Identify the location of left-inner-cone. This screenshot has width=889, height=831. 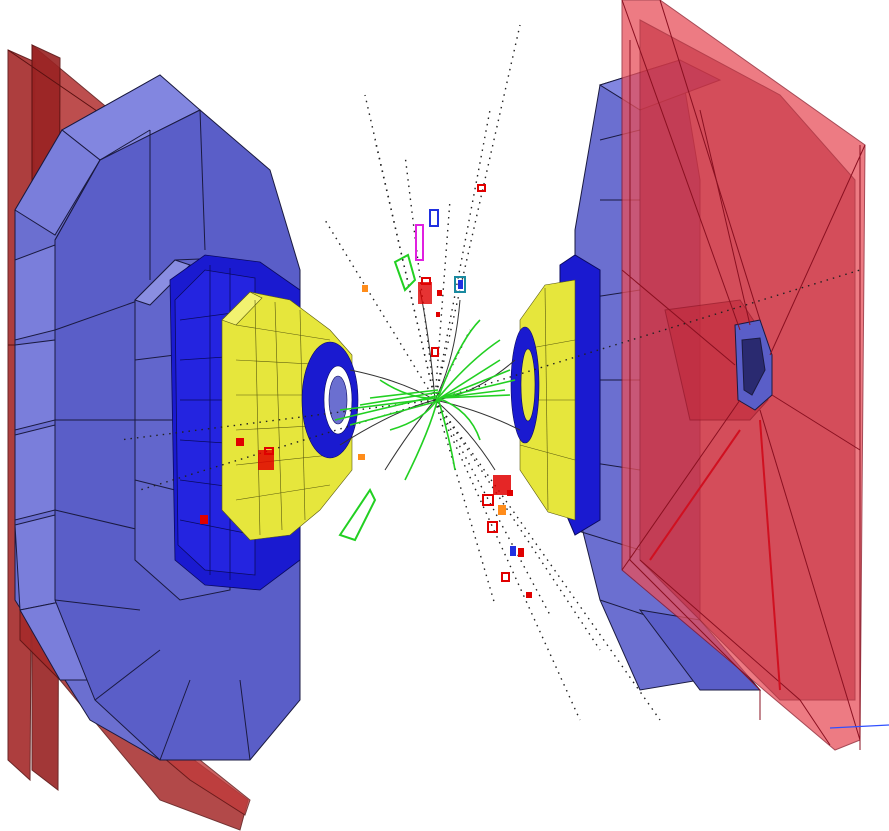
(290, 416).